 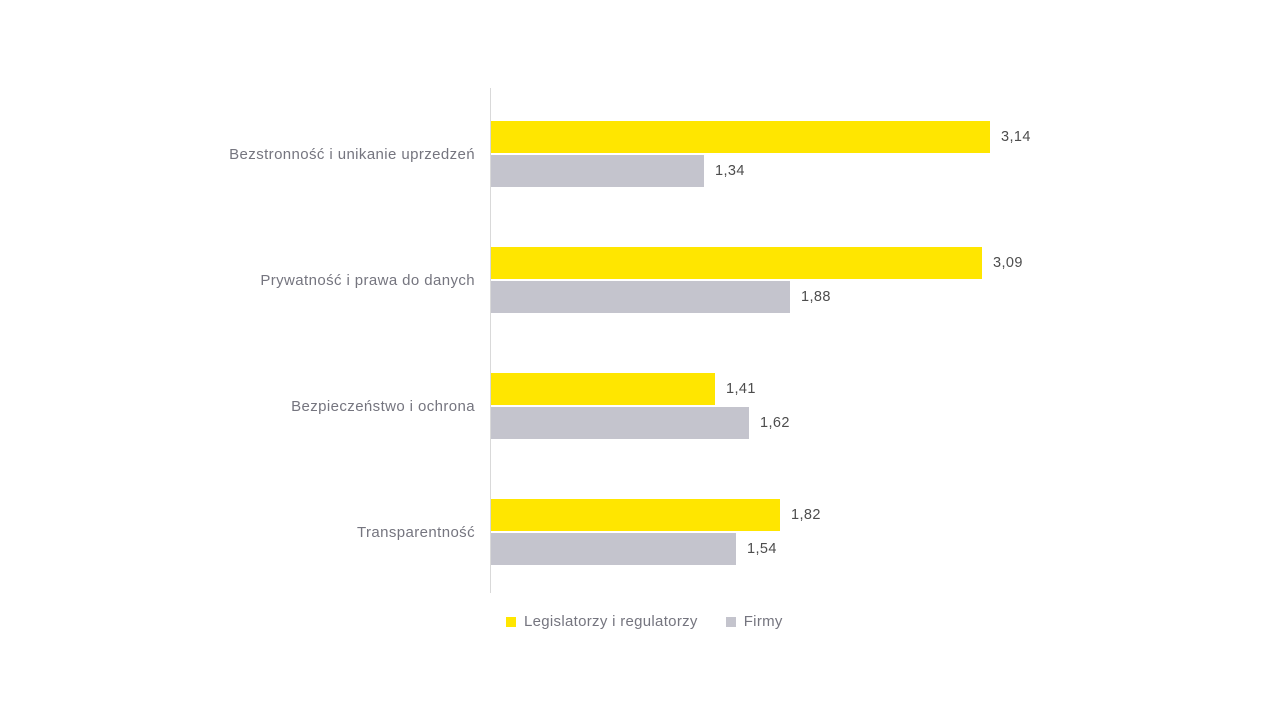 I want to click on bar-row: 1,34, so click(x=618, y=171).